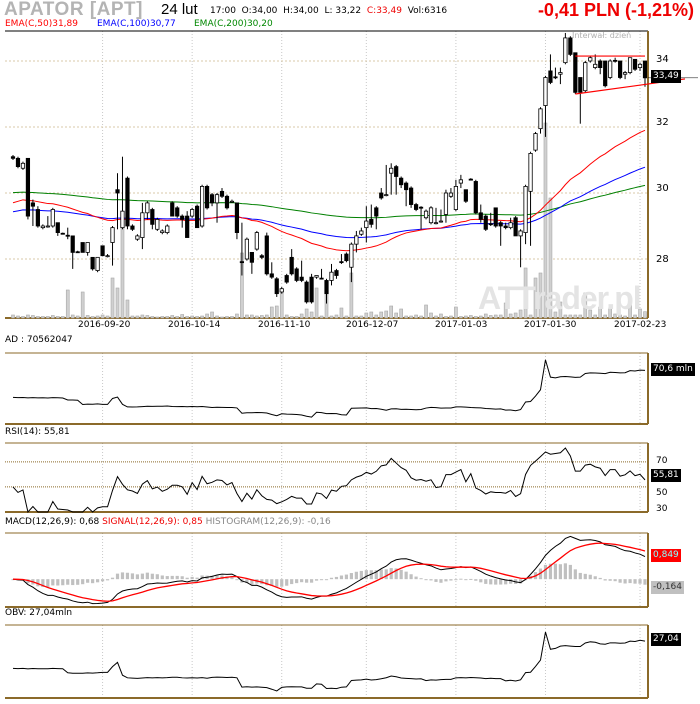 The height and width of the screenshot is (704, 700). Describe the element at coordinates (37, 432) in the screenshot. I see `rsi-label: RSI(14): 55,81` at that location.